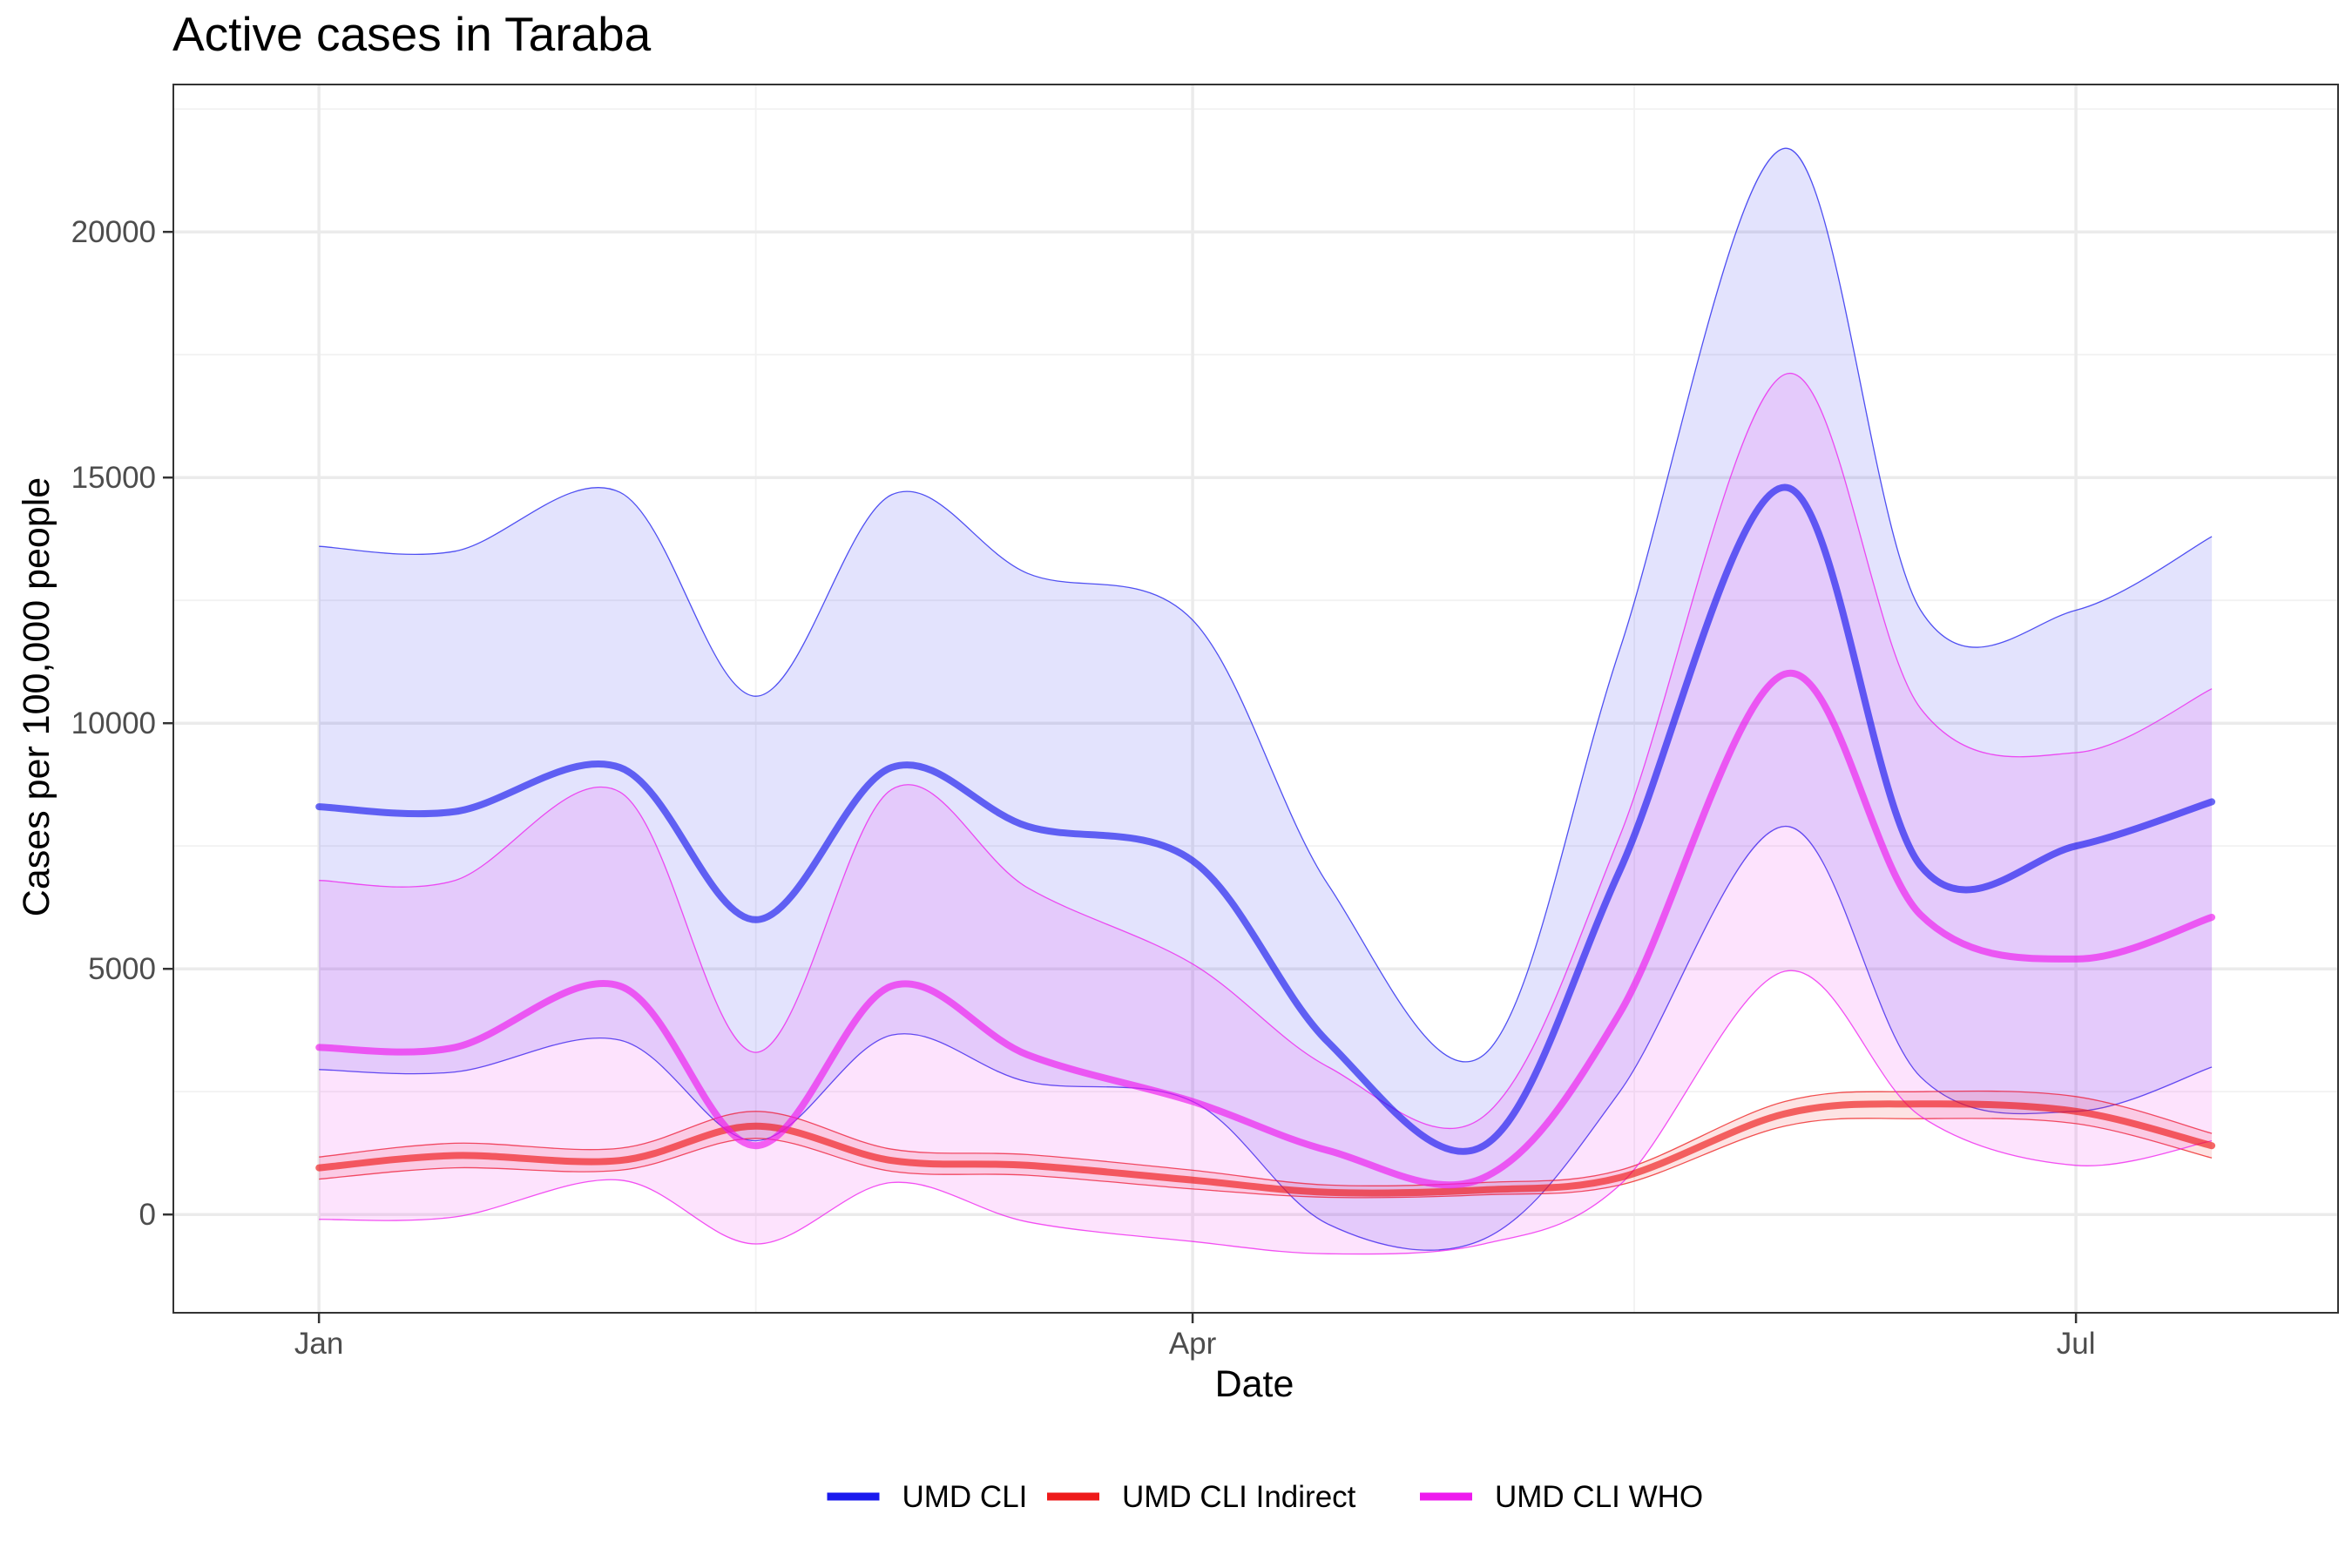 The width and height of the screenshot is (2352, 1568). I want to click on x-tick-label: Jul, so click(2076, 1344).